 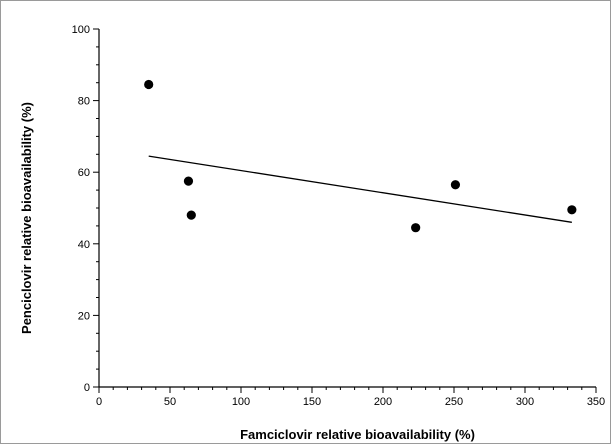 I want to click on y-tick-label: 80, so click(x=84, y=102).